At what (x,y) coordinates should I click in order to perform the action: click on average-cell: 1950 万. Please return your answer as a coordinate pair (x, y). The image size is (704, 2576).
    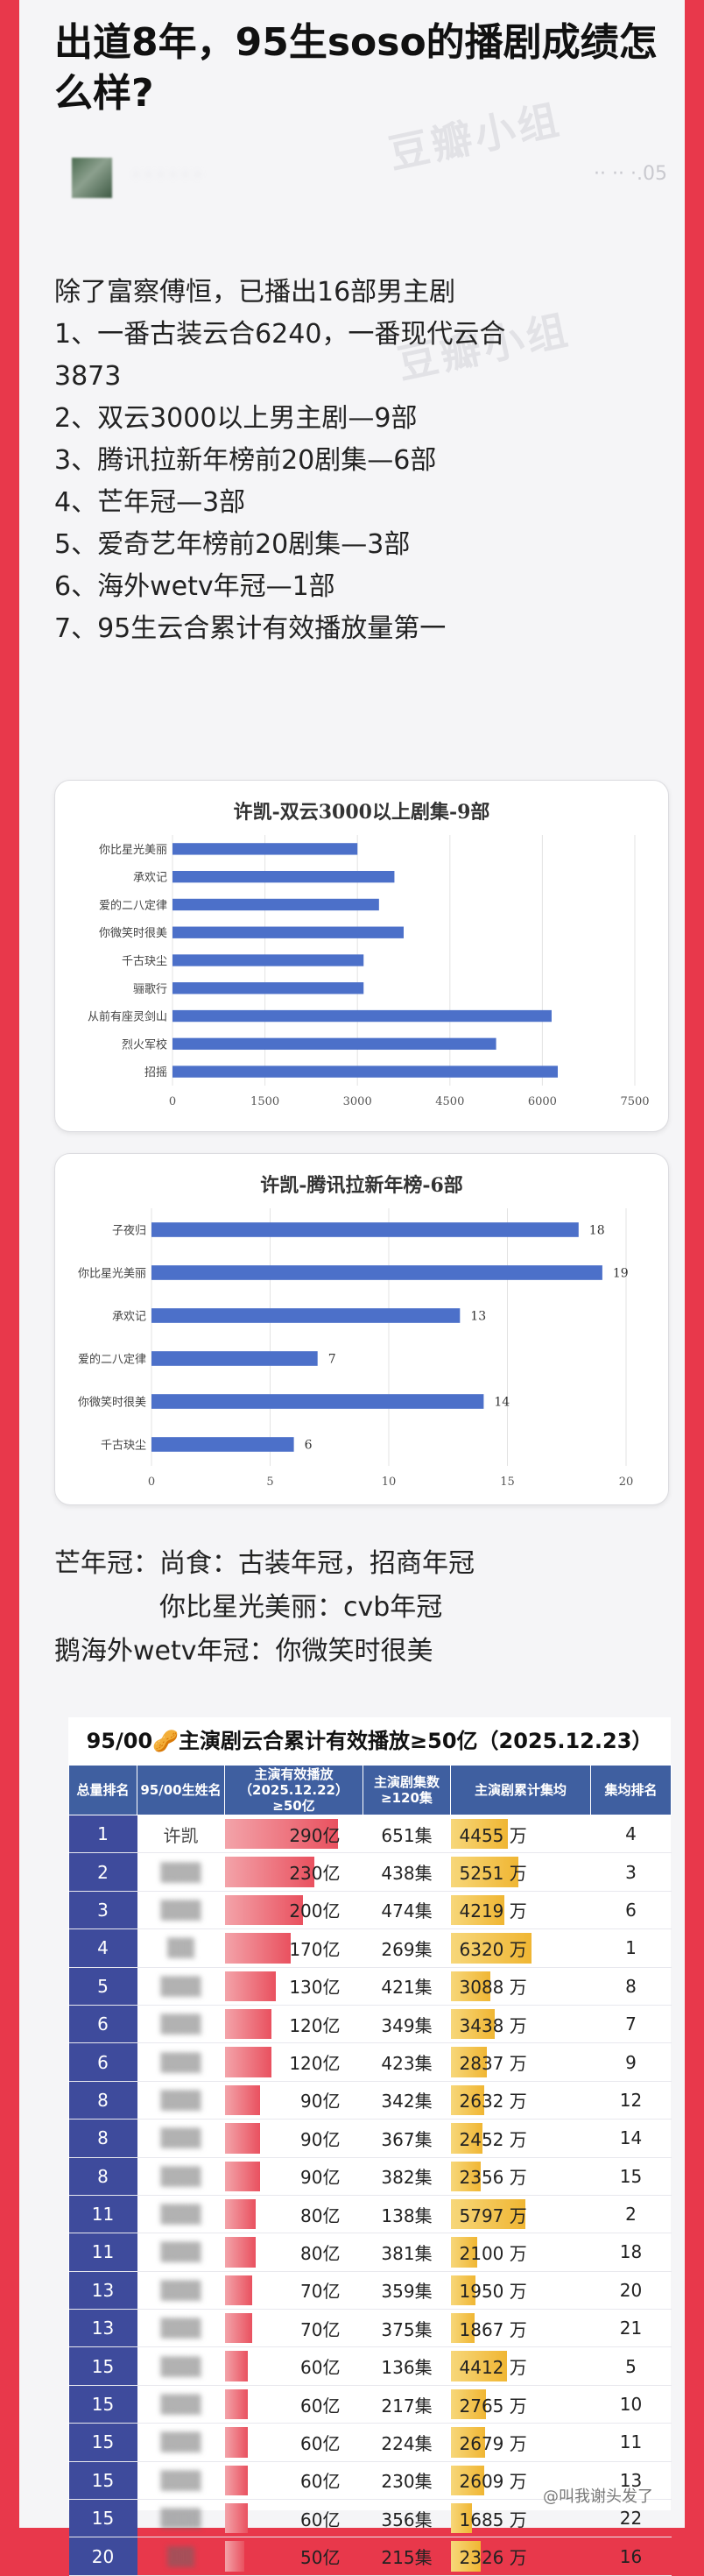
    Looking at the image, I should click on (520, 2291).